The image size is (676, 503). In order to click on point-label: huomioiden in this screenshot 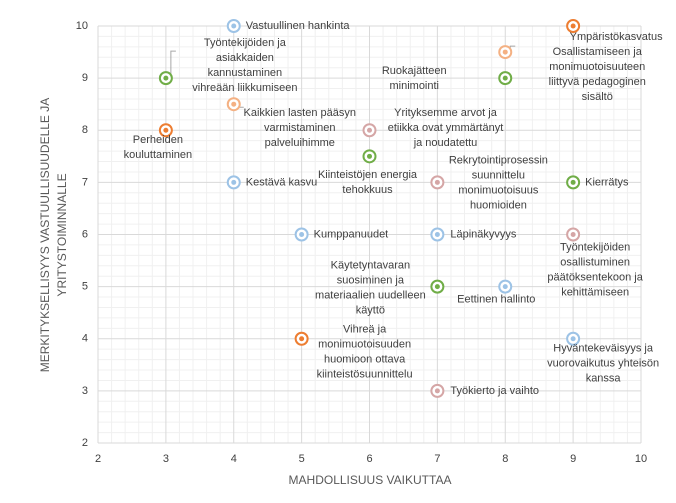, I will do `click(498, 205)`.